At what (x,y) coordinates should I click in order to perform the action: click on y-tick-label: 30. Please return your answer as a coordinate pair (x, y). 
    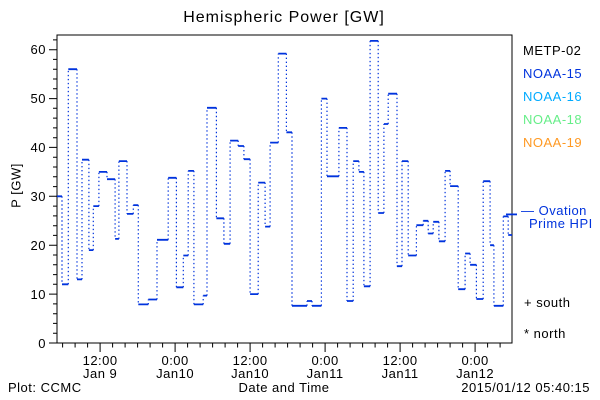
    Looking at the image, I should click on (38, 196).